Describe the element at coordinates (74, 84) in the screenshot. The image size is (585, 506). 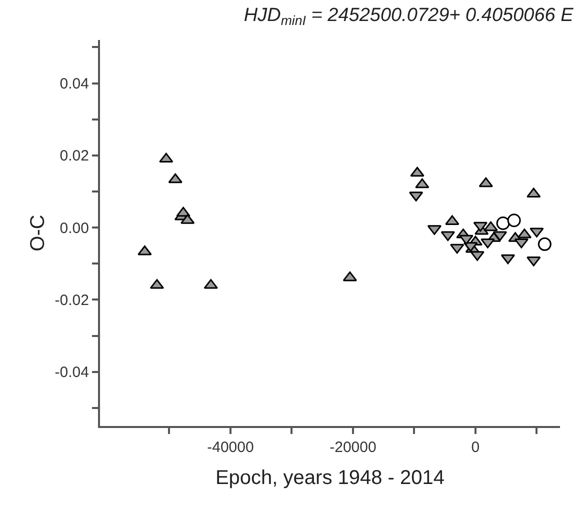
I see `y-tick-label: 0.04` at that location.